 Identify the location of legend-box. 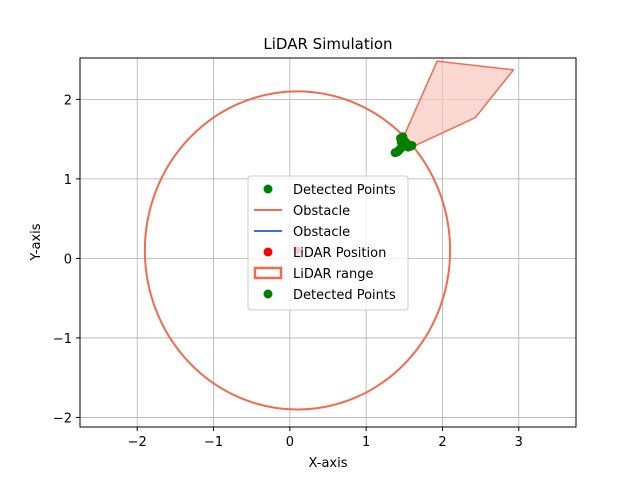
(328, 243).